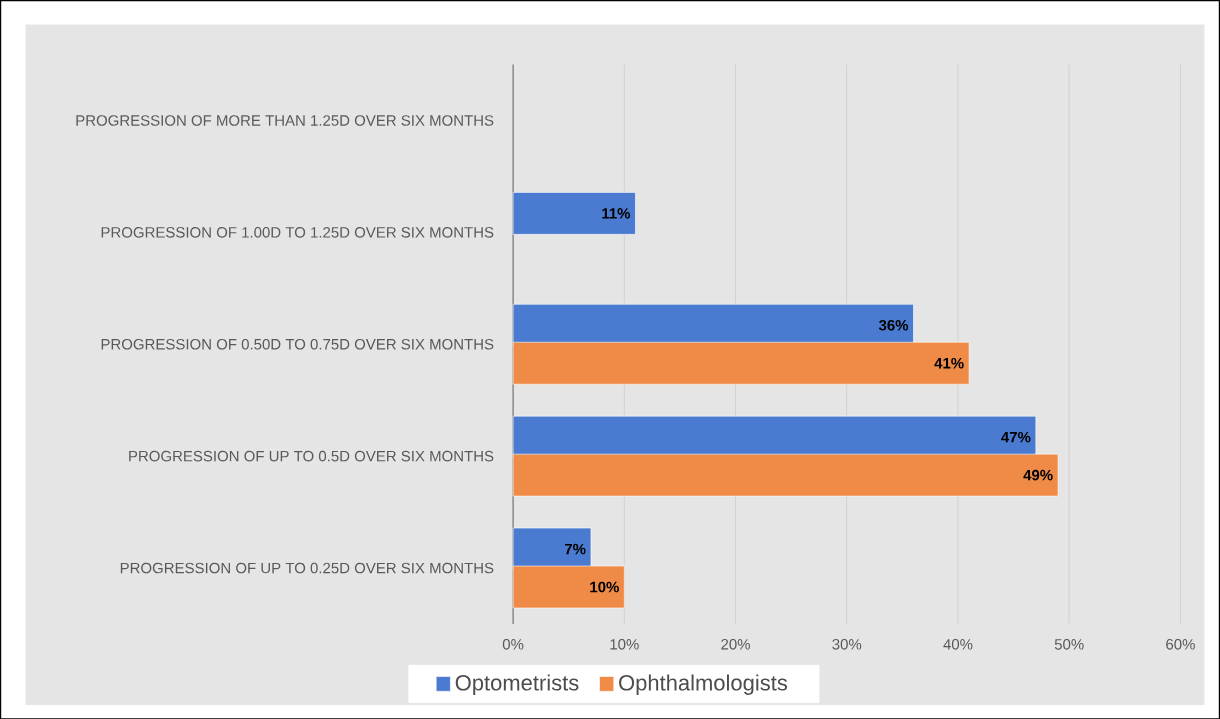  Describe the element at coordinates (575, 549) in the screenshot. I see `data-label: 7%` at that location.